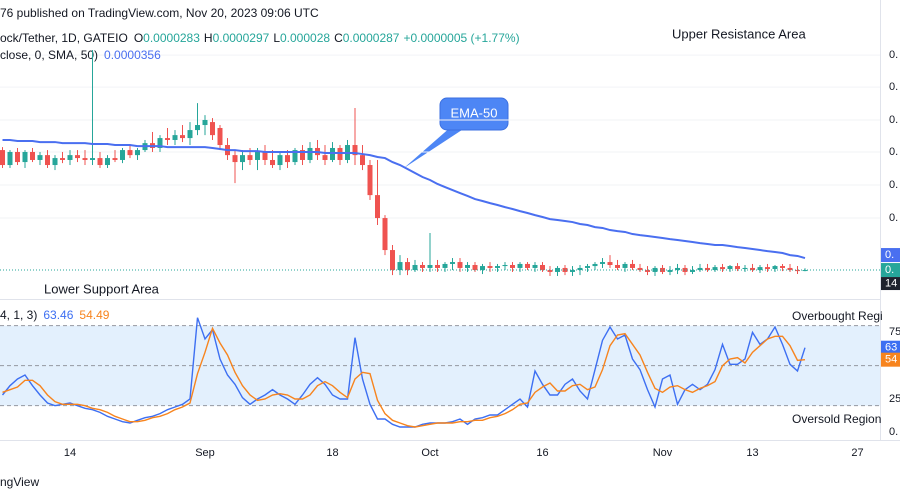 This screenshot has width=900, height=500. I want to click on annotation: Oversold Region, so click(836, 419).